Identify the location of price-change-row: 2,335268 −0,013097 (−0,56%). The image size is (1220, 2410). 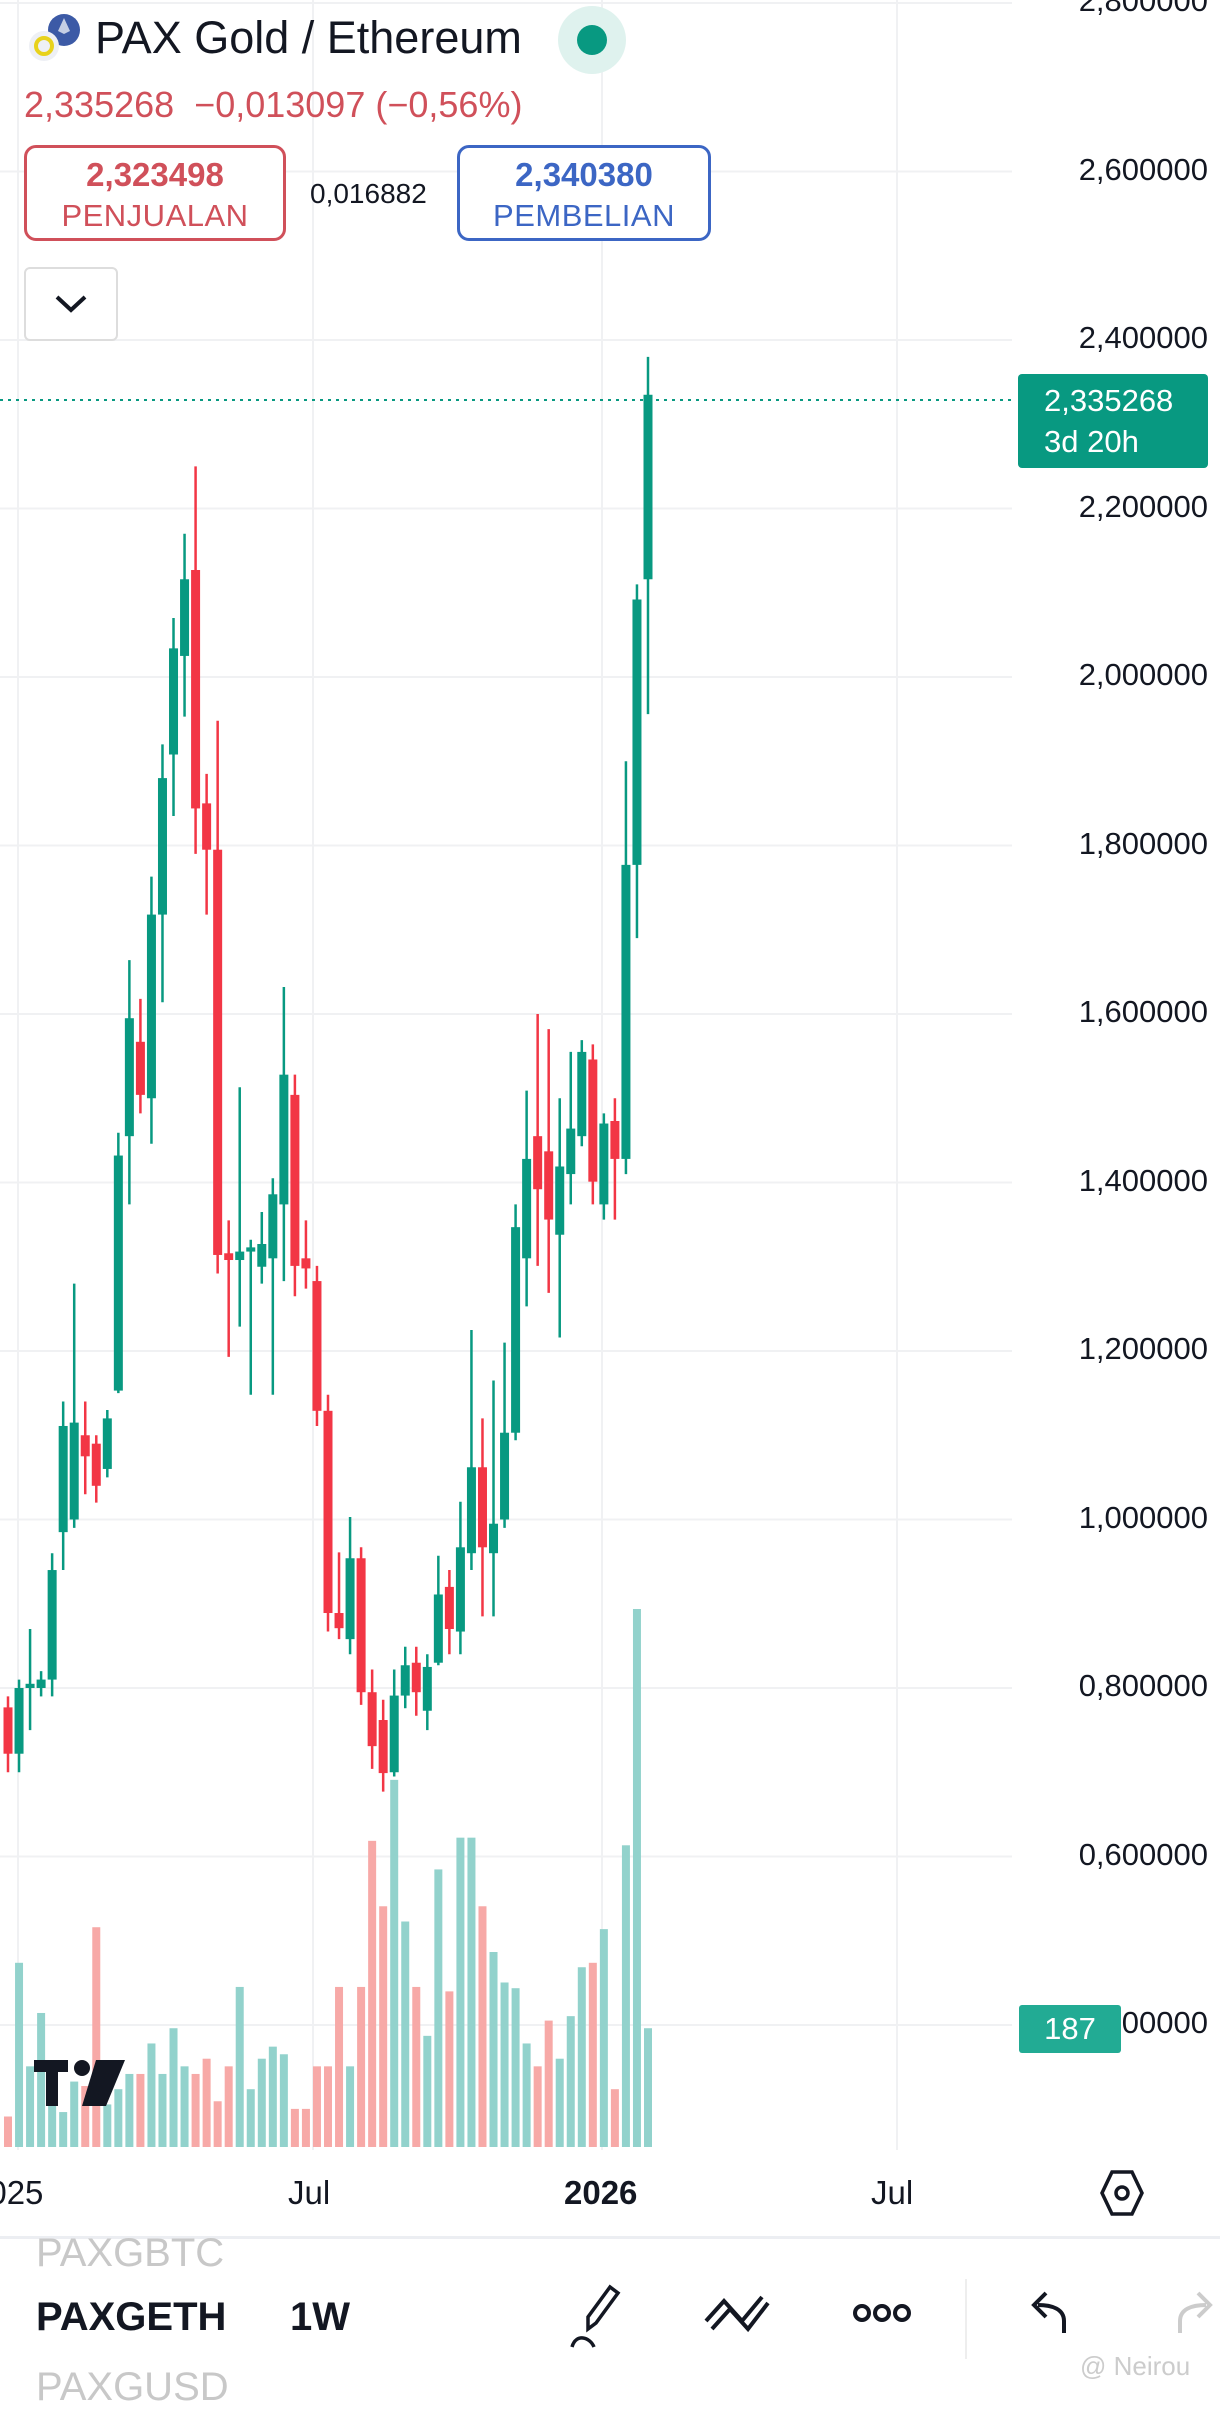
(273, 105).